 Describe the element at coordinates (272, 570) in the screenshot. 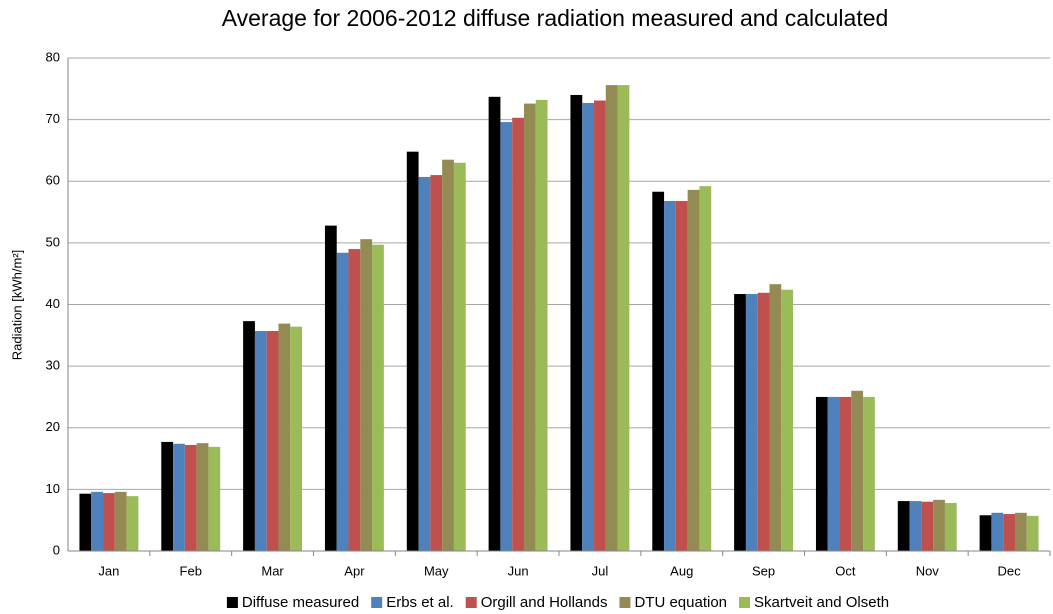

I see `x-tick-label: Mar` at that location.